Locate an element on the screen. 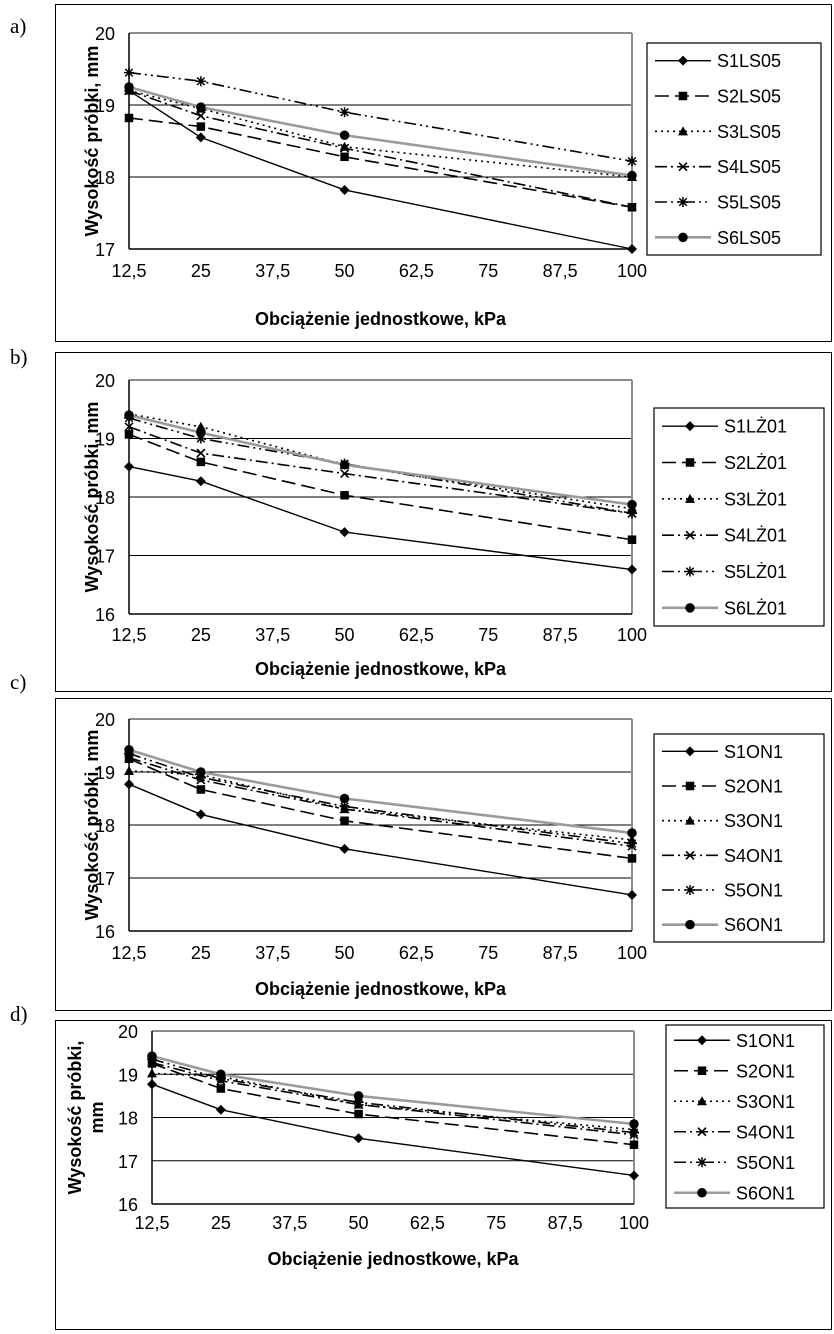  y-tick-label: 19 is located at coordinates (105, 106).